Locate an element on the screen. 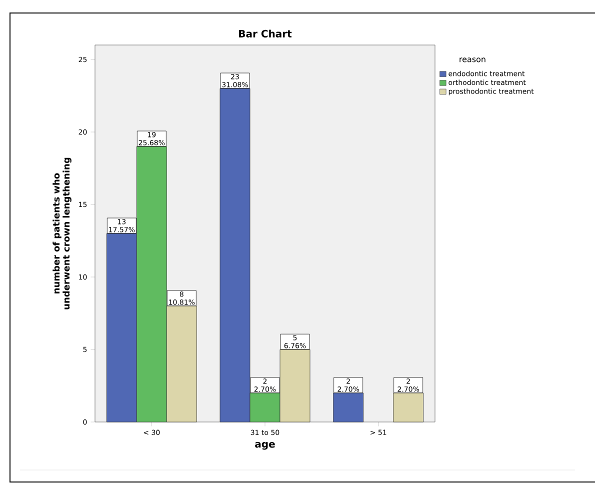 The width and height of the screenshot is (595, 496). x-axis-title: age is located at coordinates (265, 446).